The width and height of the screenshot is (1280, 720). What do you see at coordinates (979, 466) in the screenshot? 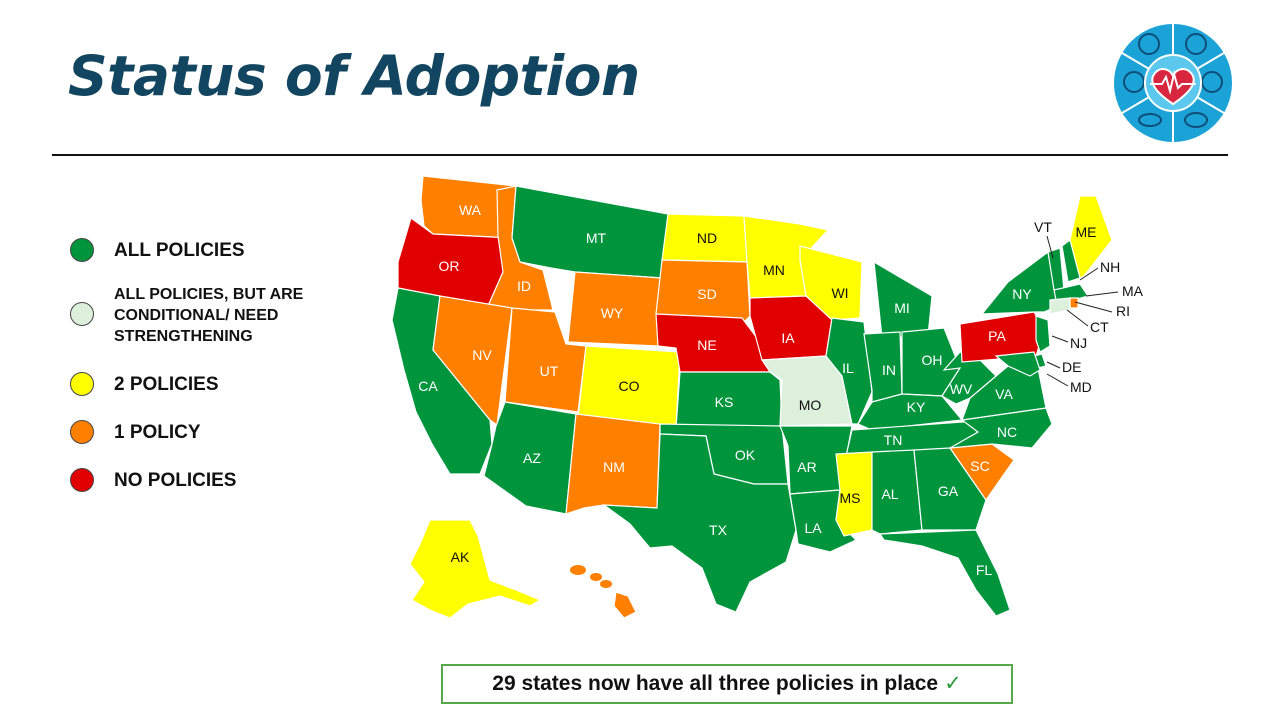
I see `state-label-sc: SC` at bounding box center [979, 466].